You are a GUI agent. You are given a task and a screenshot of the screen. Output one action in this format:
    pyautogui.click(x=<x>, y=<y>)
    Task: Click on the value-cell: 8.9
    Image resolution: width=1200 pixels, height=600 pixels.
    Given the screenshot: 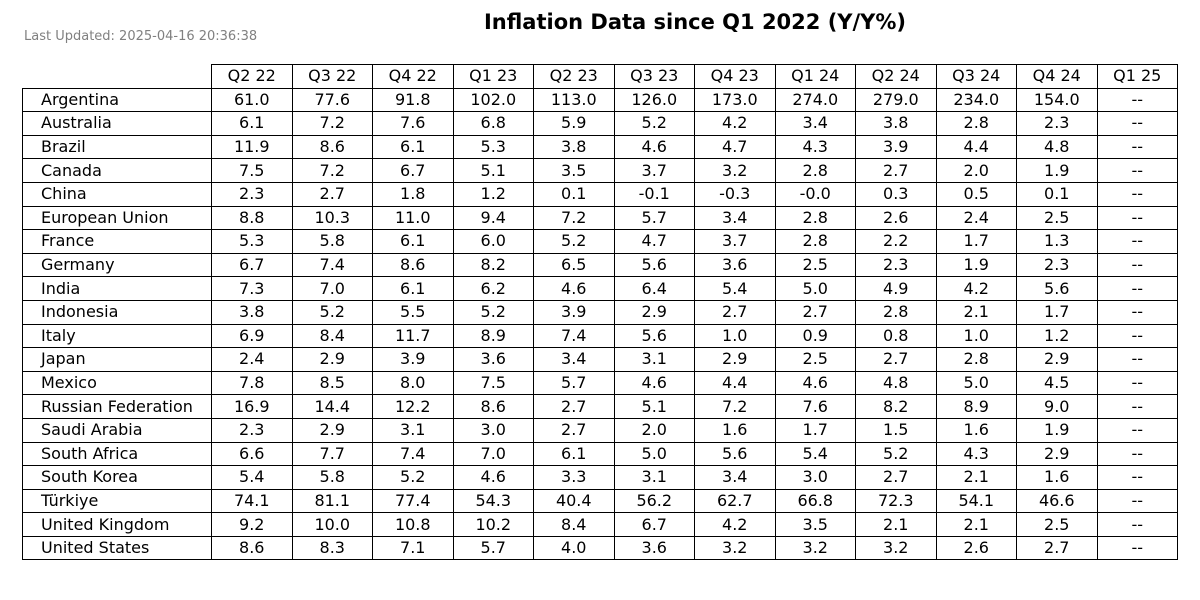 What is the action you would take?
    pyautogui.click(x=493, y=336)
    